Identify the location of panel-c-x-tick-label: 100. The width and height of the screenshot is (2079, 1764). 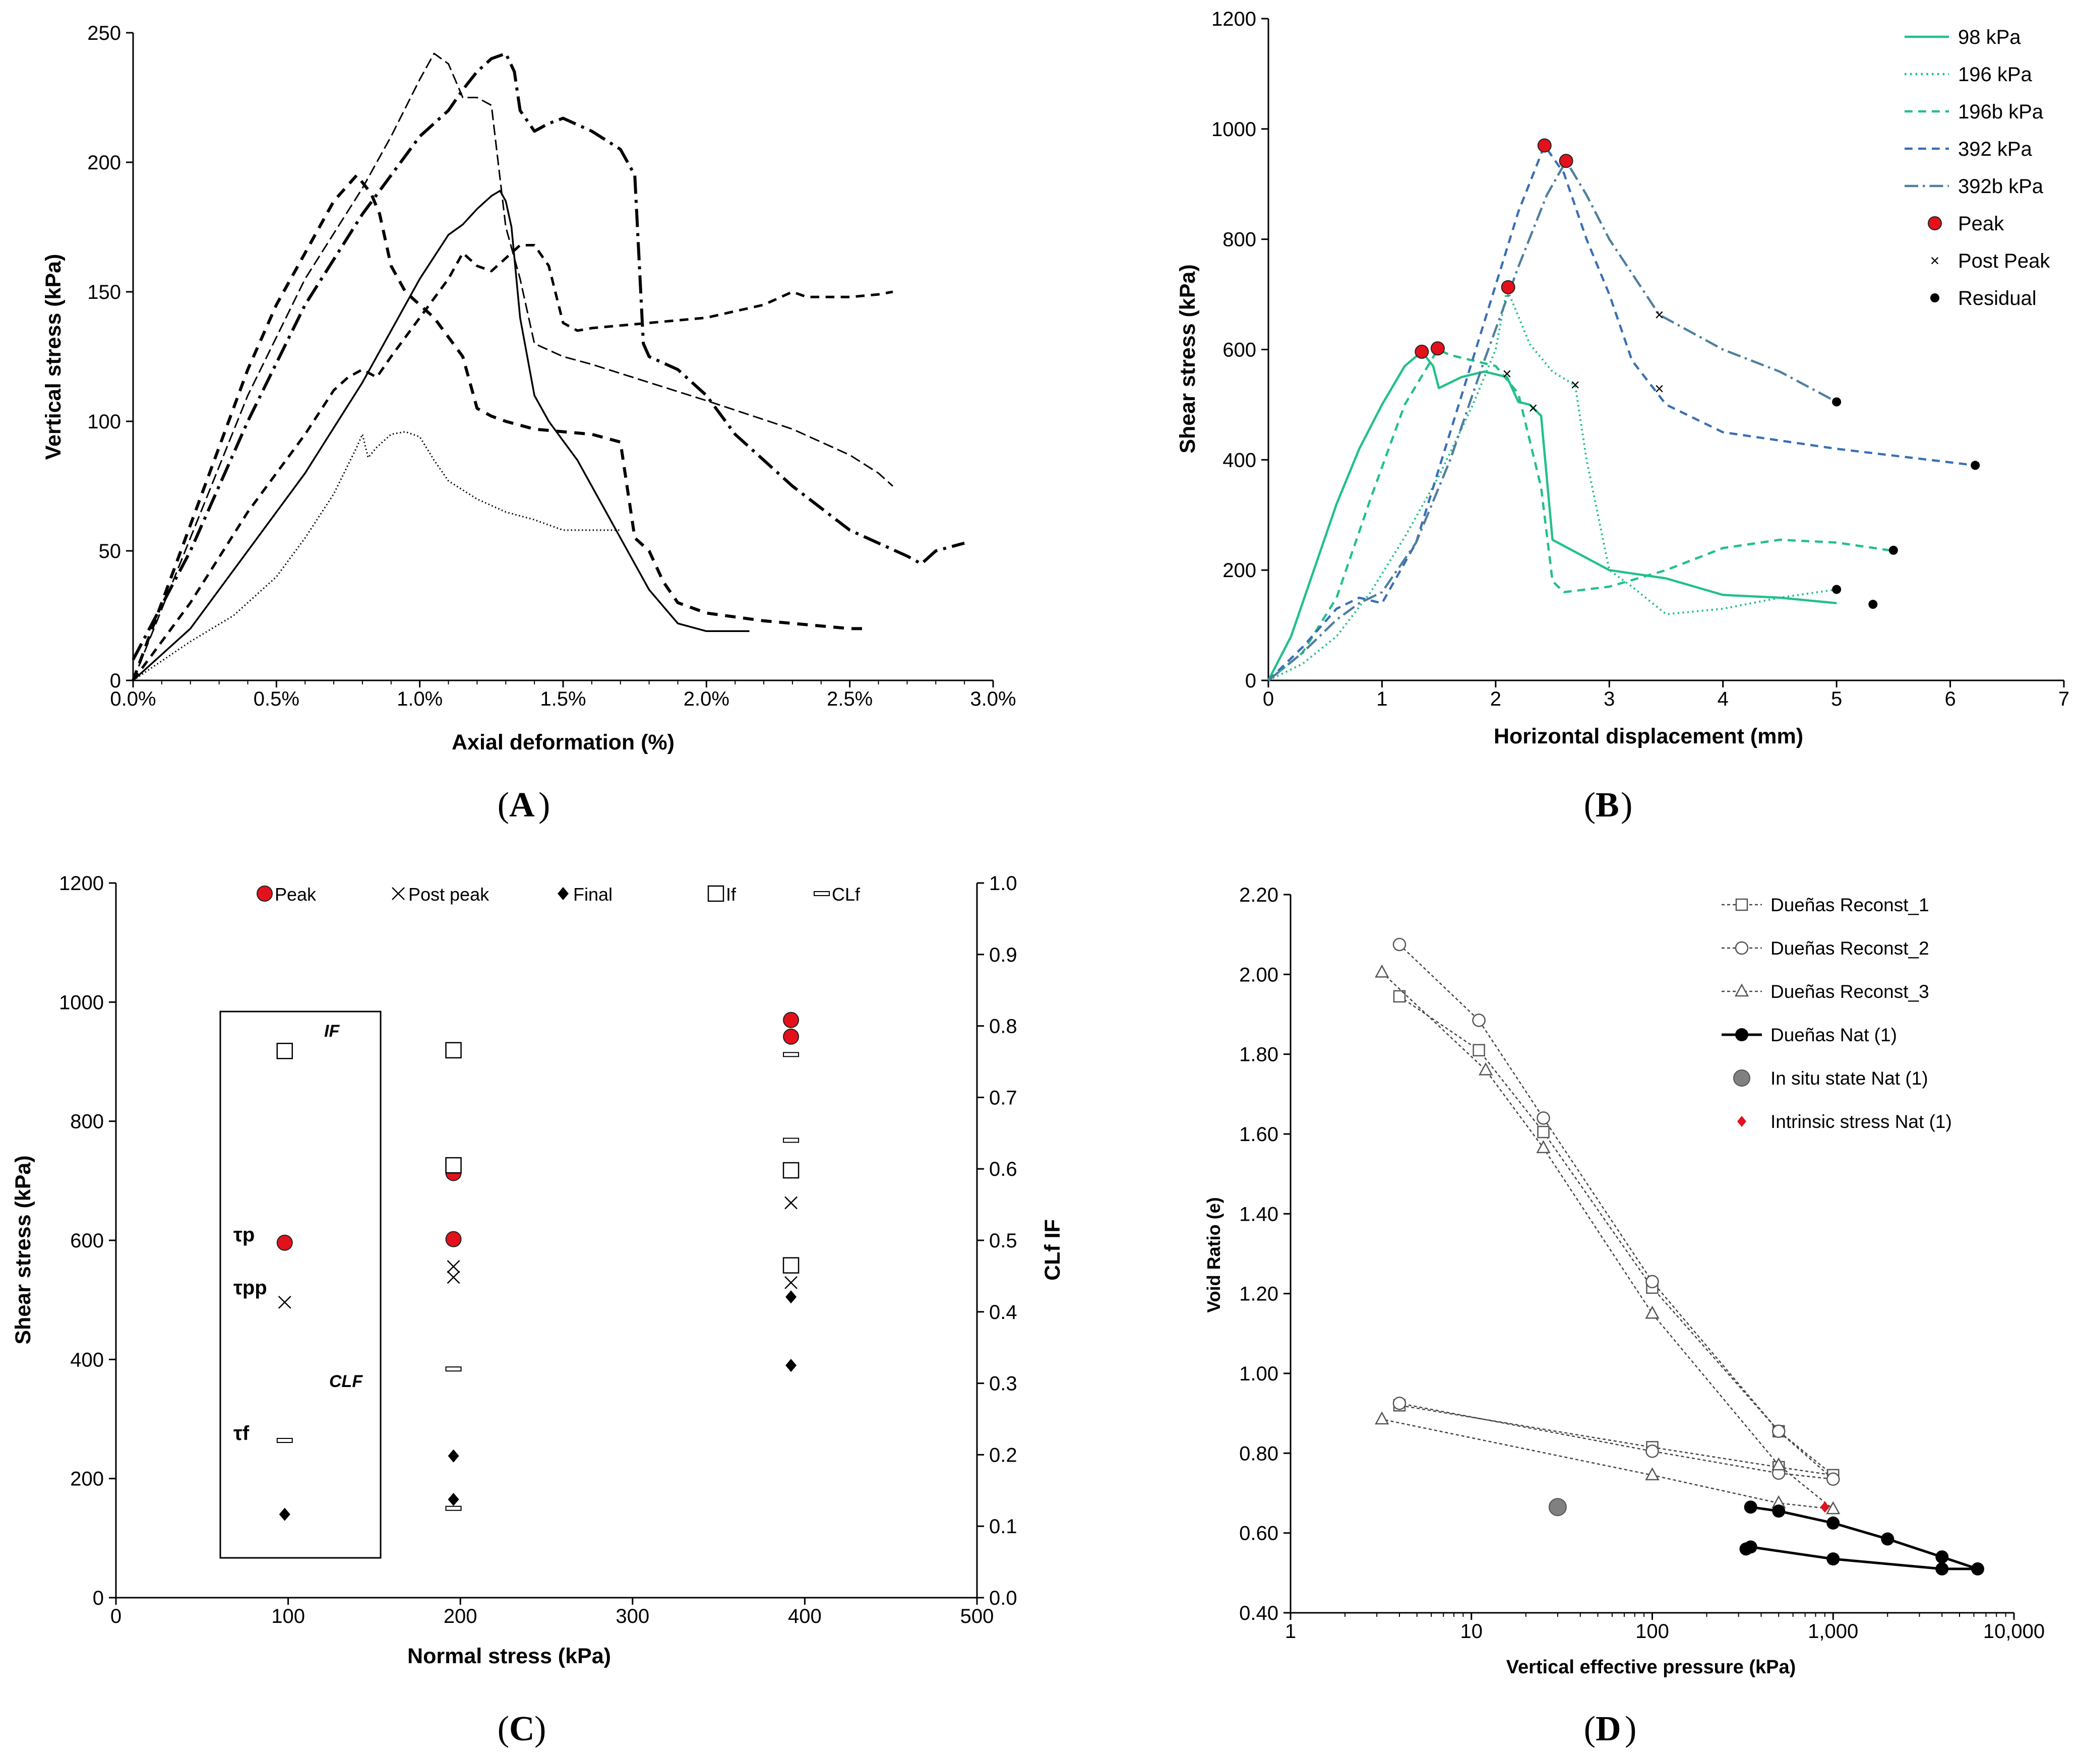
(288, 1616).